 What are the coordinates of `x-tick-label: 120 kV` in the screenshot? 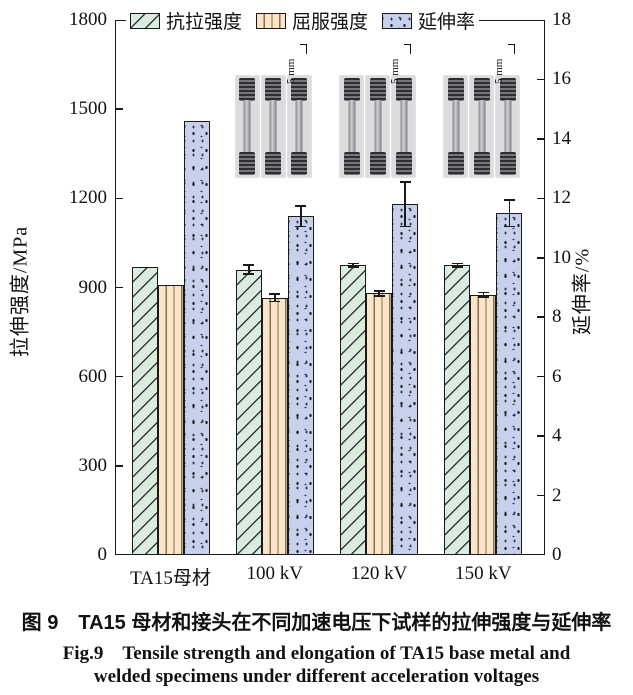 It's located at (379, 573).